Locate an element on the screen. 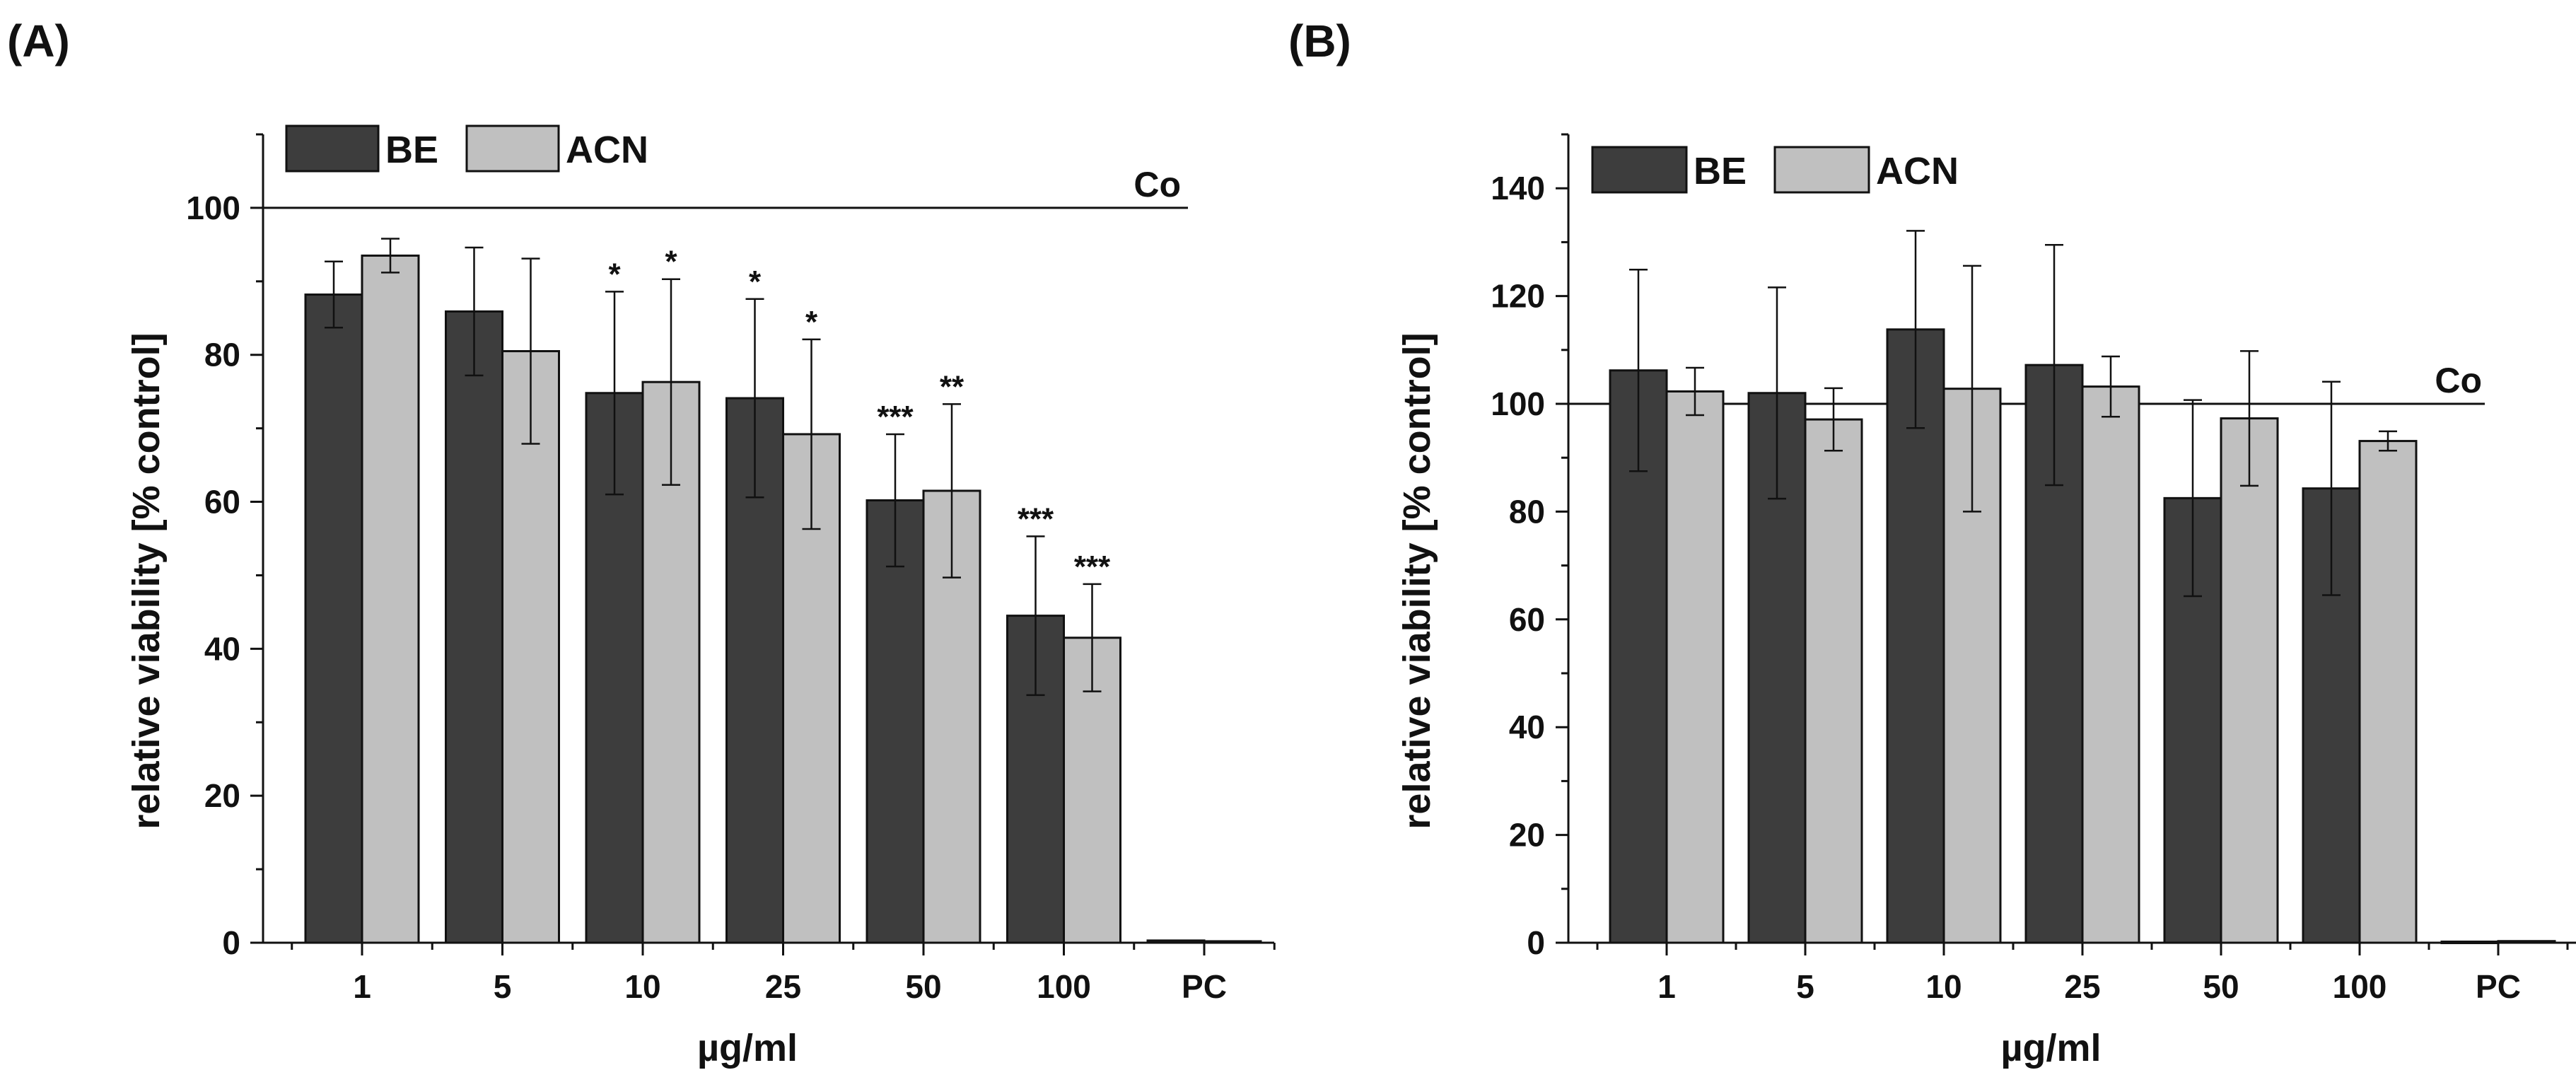 Image resolution: width=2576 pixels, height=1087 pixels. panel-label: (B) is located at coordinates (1319, 41).